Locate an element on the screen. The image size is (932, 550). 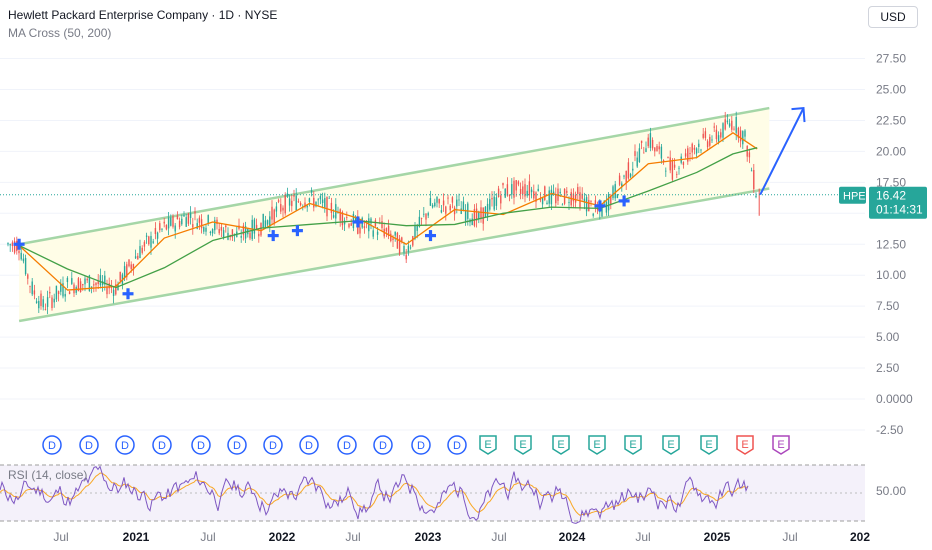
rsi-line is located at coordinates (374, 494).